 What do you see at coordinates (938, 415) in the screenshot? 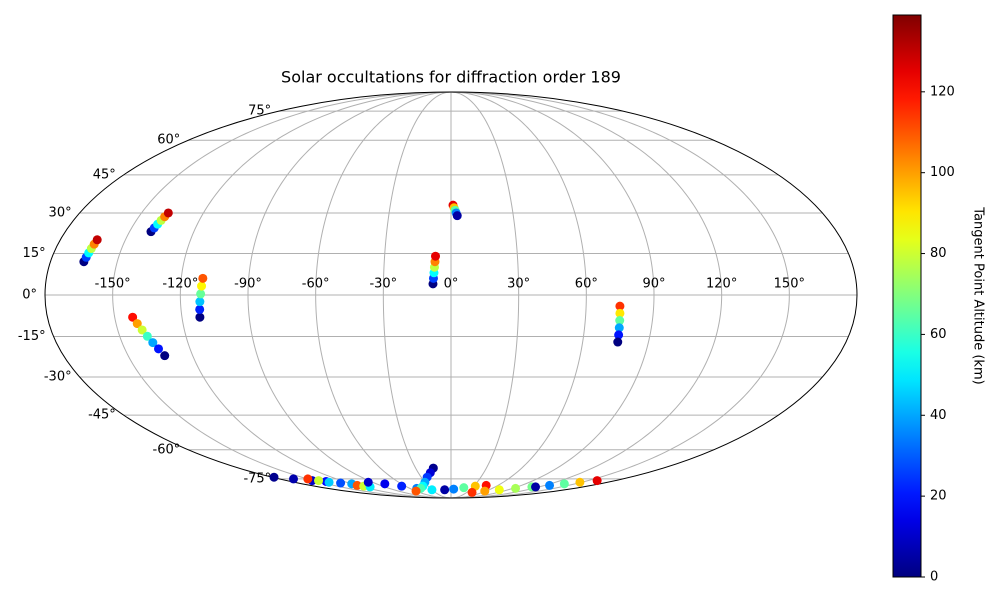
I see `colorbar-tick-label: 40` at bounding box center [938, 415].